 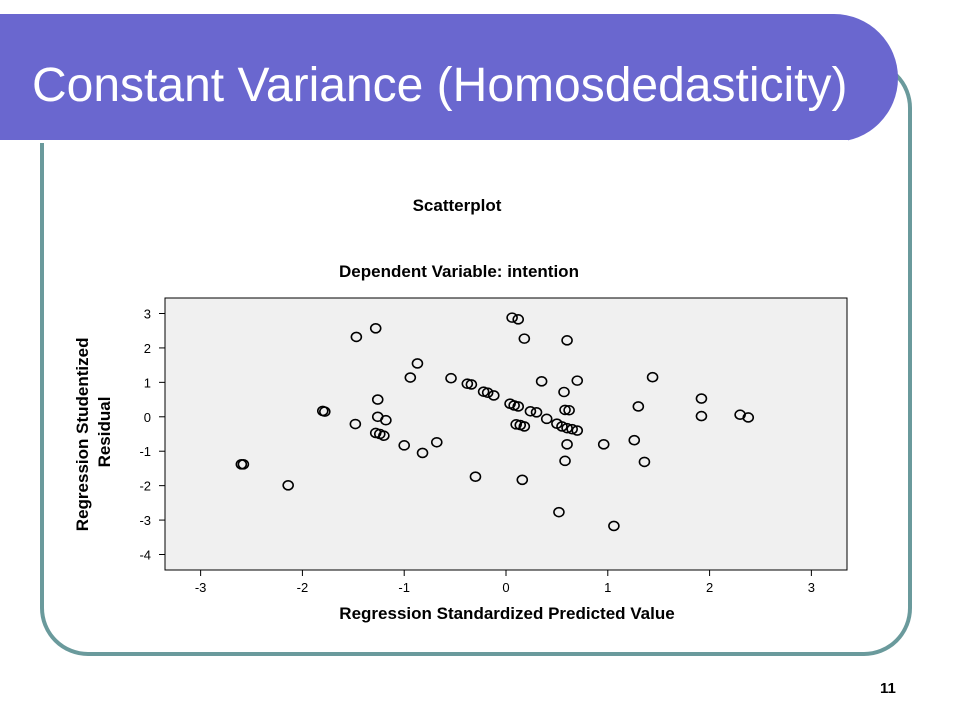 I want to click on y-axis-label: Regression Studentized Residual, so click(x=93, y=432).